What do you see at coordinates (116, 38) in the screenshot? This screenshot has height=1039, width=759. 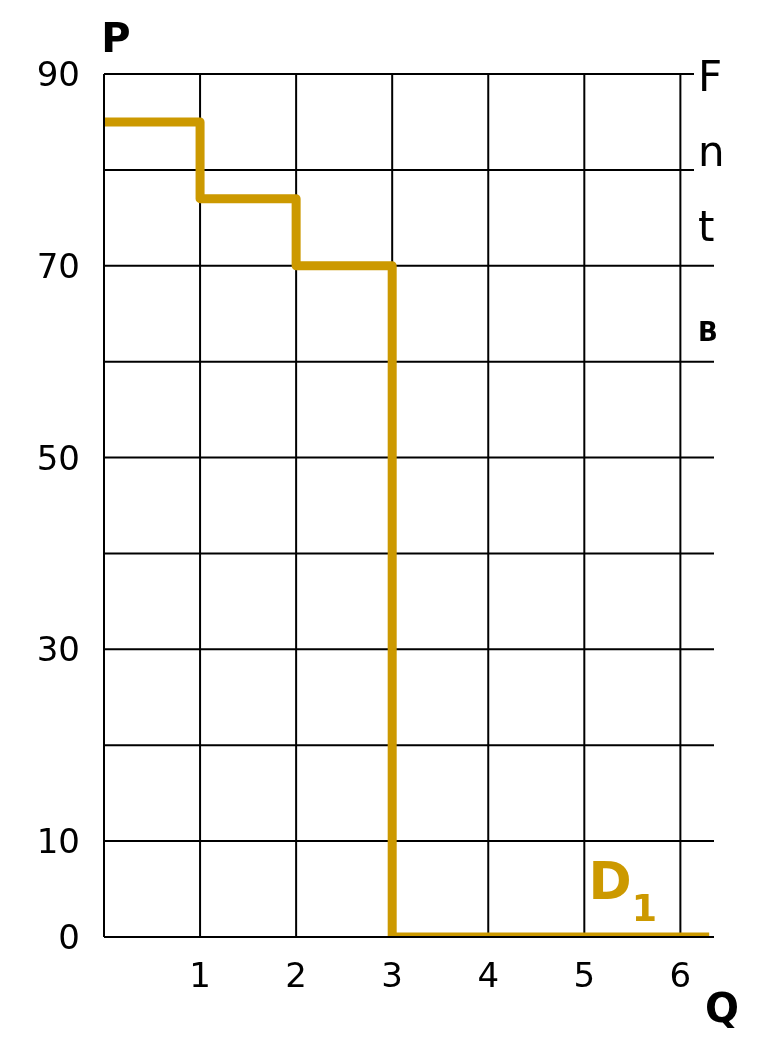 I see `y-axis-title: P` at bounding box center [116, 38].